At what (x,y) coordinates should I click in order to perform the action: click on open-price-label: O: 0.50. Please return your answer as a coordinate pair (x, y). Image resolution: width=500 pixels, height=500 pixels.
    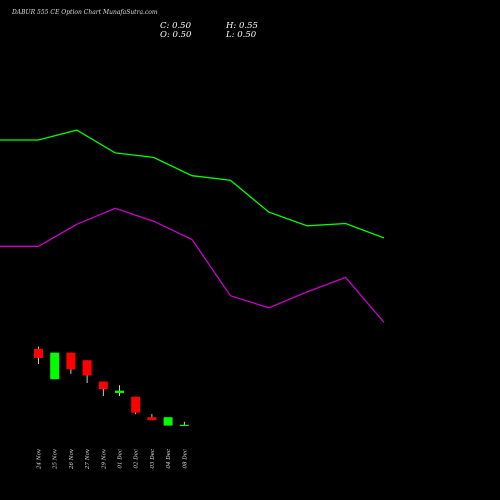
    Looking at the image, I should click on (176, 35).